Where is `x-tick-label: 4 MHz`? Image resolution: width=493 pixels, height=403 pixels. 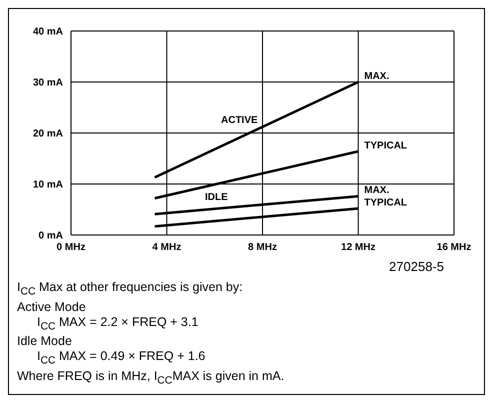 x-tick-label: 4 MHz is located at coordinates (167, 248).